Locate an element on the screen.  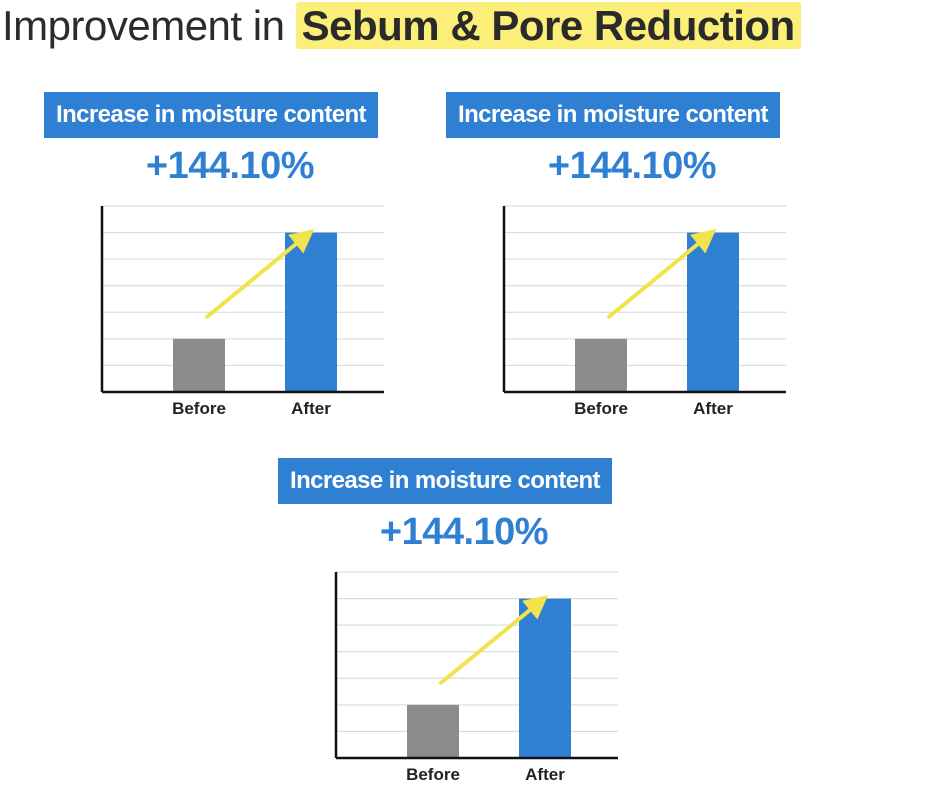
page-title: Improvement in Sebum & Pore Reduction is located at coordinates (401, 28).